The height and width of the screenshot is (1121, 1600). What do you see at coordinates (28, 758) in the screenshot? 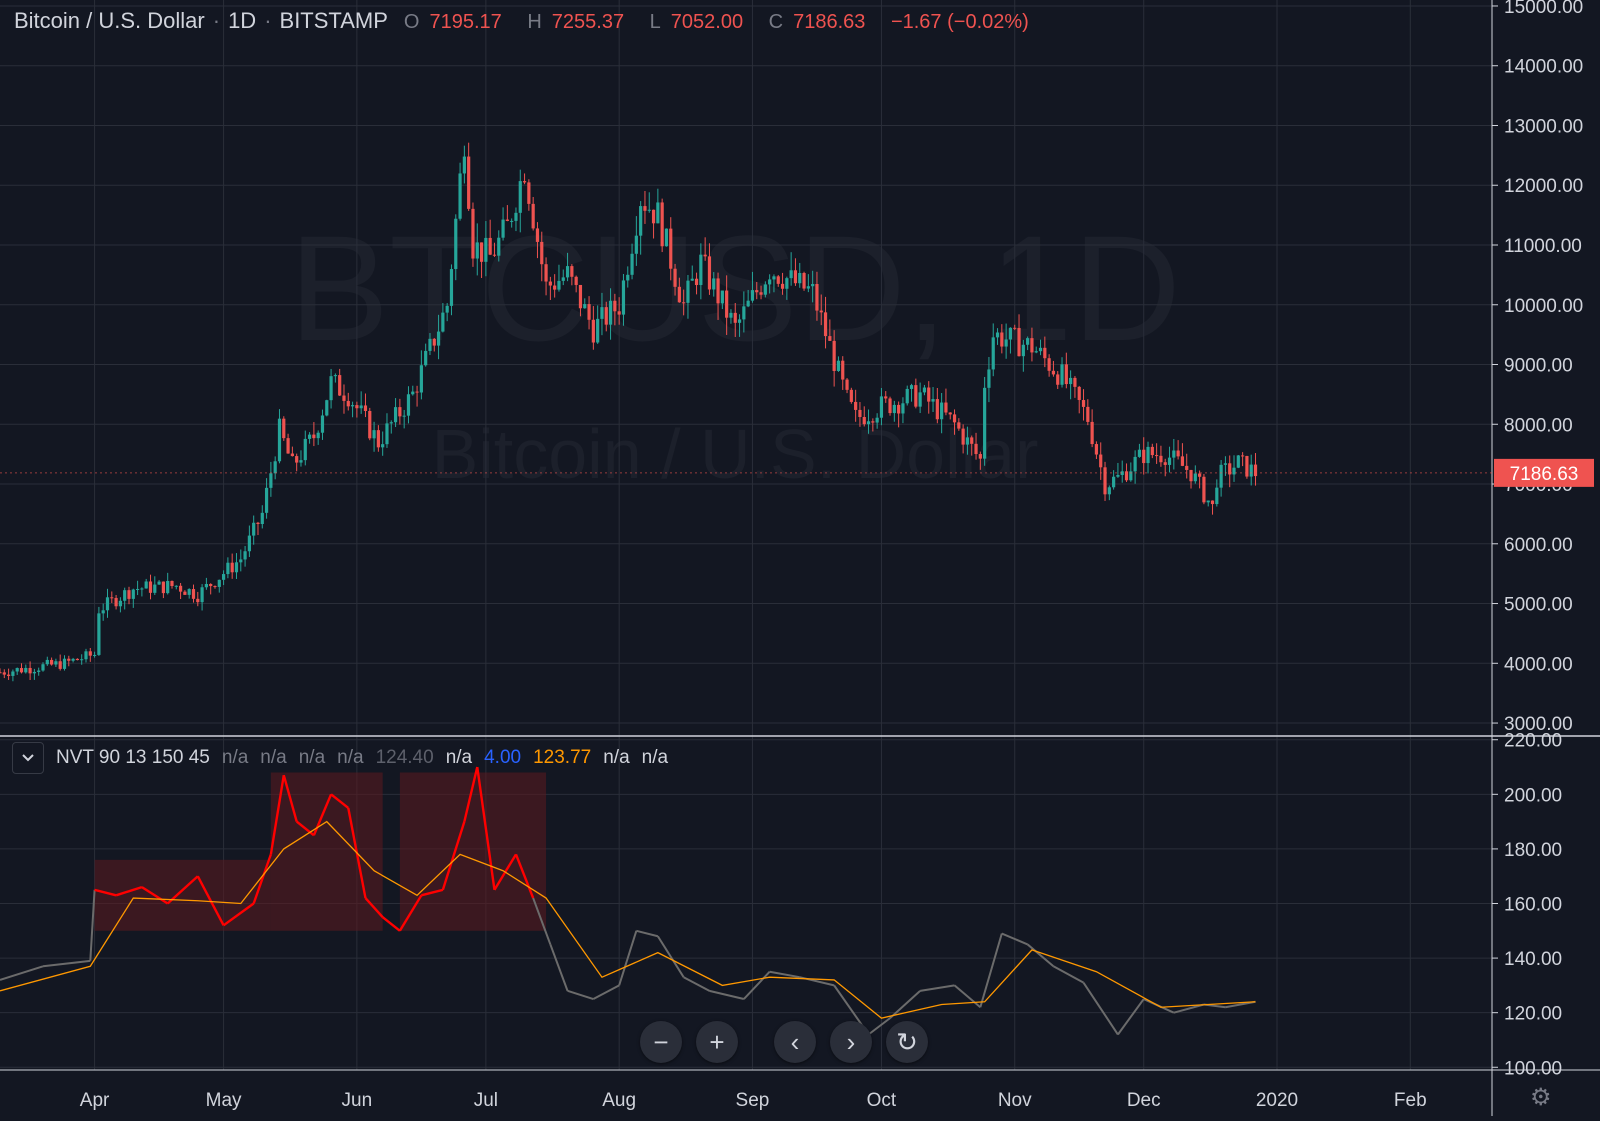
I see `collapse-indicator-button` at bounding box center [28, 758].